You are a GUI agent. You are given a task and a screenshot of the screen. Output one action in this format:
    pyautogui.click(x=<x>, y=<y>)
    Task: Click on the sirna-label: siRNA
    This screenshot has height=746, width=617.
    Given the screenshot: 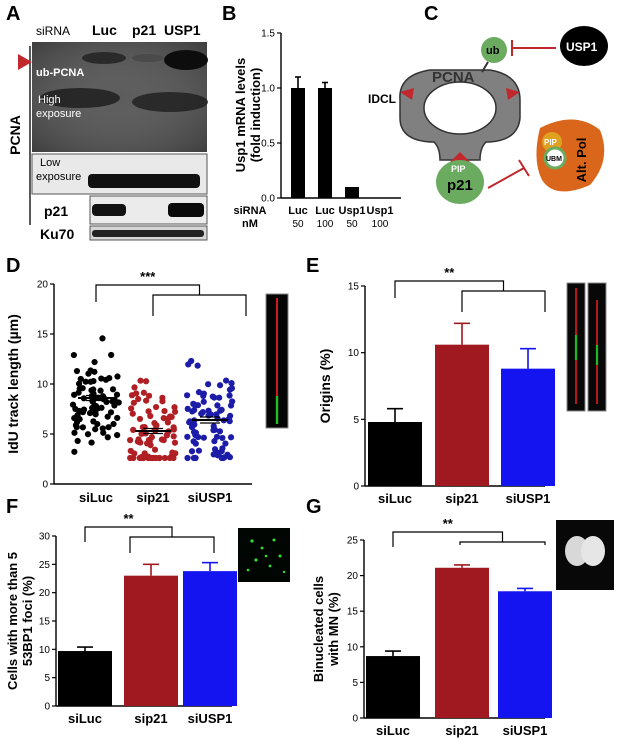 What is the action you would take?
    pyautogui.click(x=53, y=31)
    